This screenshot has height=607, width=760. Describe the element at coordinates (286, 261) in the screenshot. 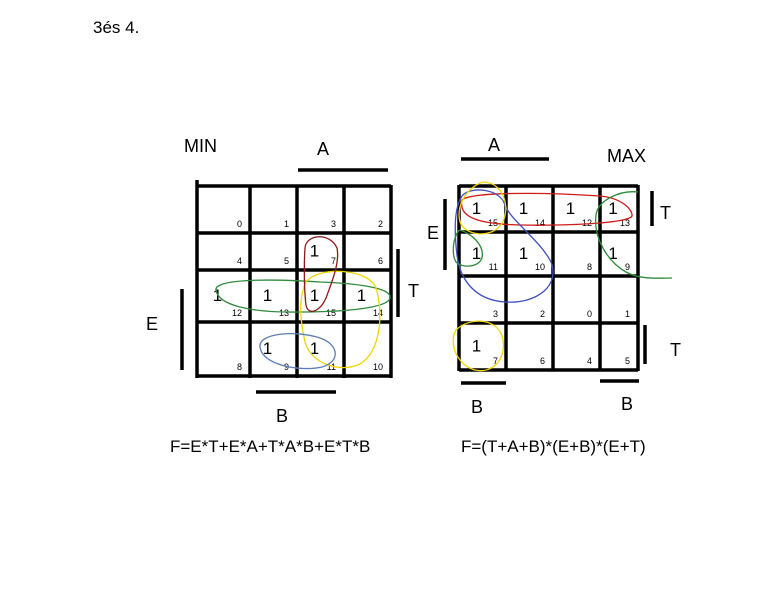

I see `left-cell-index: 5` at that location.